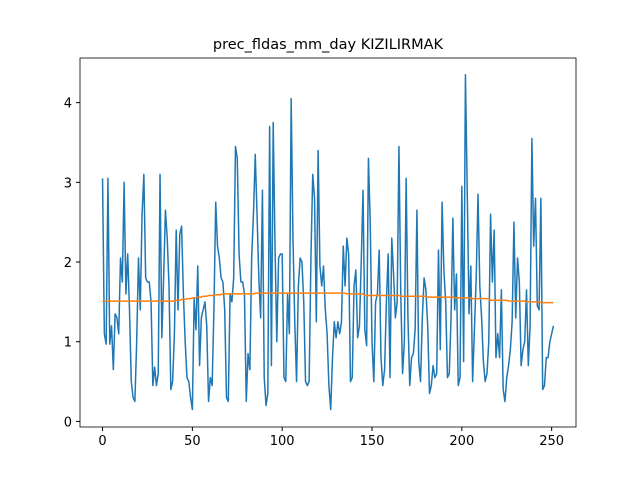 The width and height of the screenshot is (640, 480). Describe the element at coordinates (102, 441) in the screenshot. I see `x-tick-label: 0` at that location.